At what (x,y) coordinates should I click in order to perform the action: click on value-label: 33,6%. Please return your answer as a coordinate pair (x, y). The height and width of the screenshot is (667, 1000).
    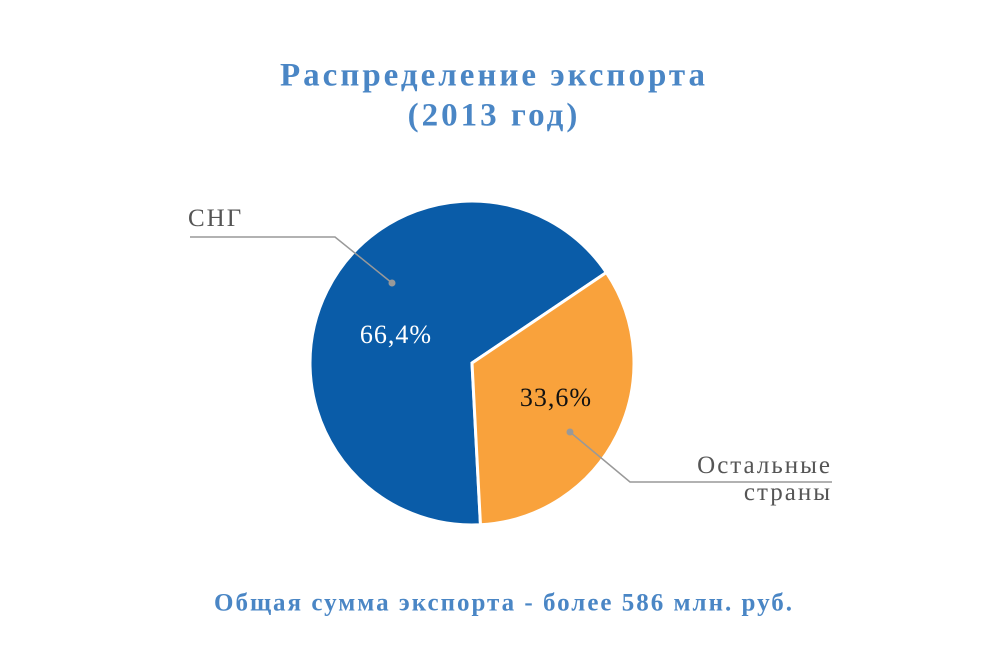
    Looking at the image, I should click on (556, 397).